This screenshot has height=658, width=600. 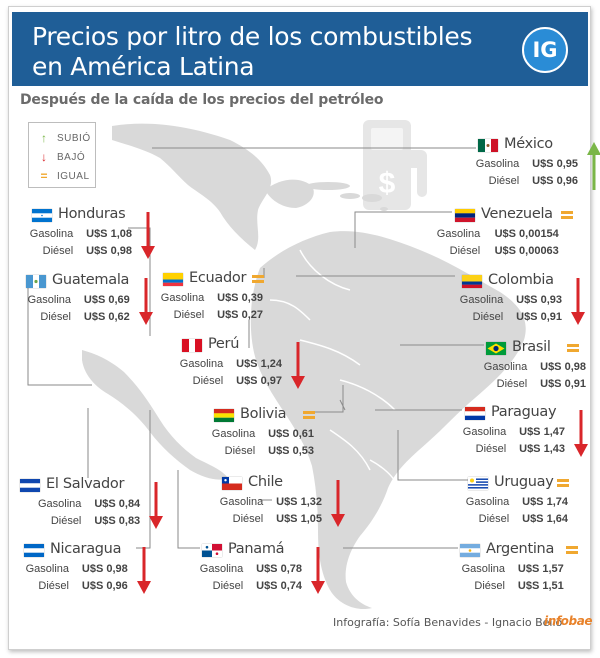 I want to click on gasoline-price-value: U$S 1,32, so click(x=299, y=502).